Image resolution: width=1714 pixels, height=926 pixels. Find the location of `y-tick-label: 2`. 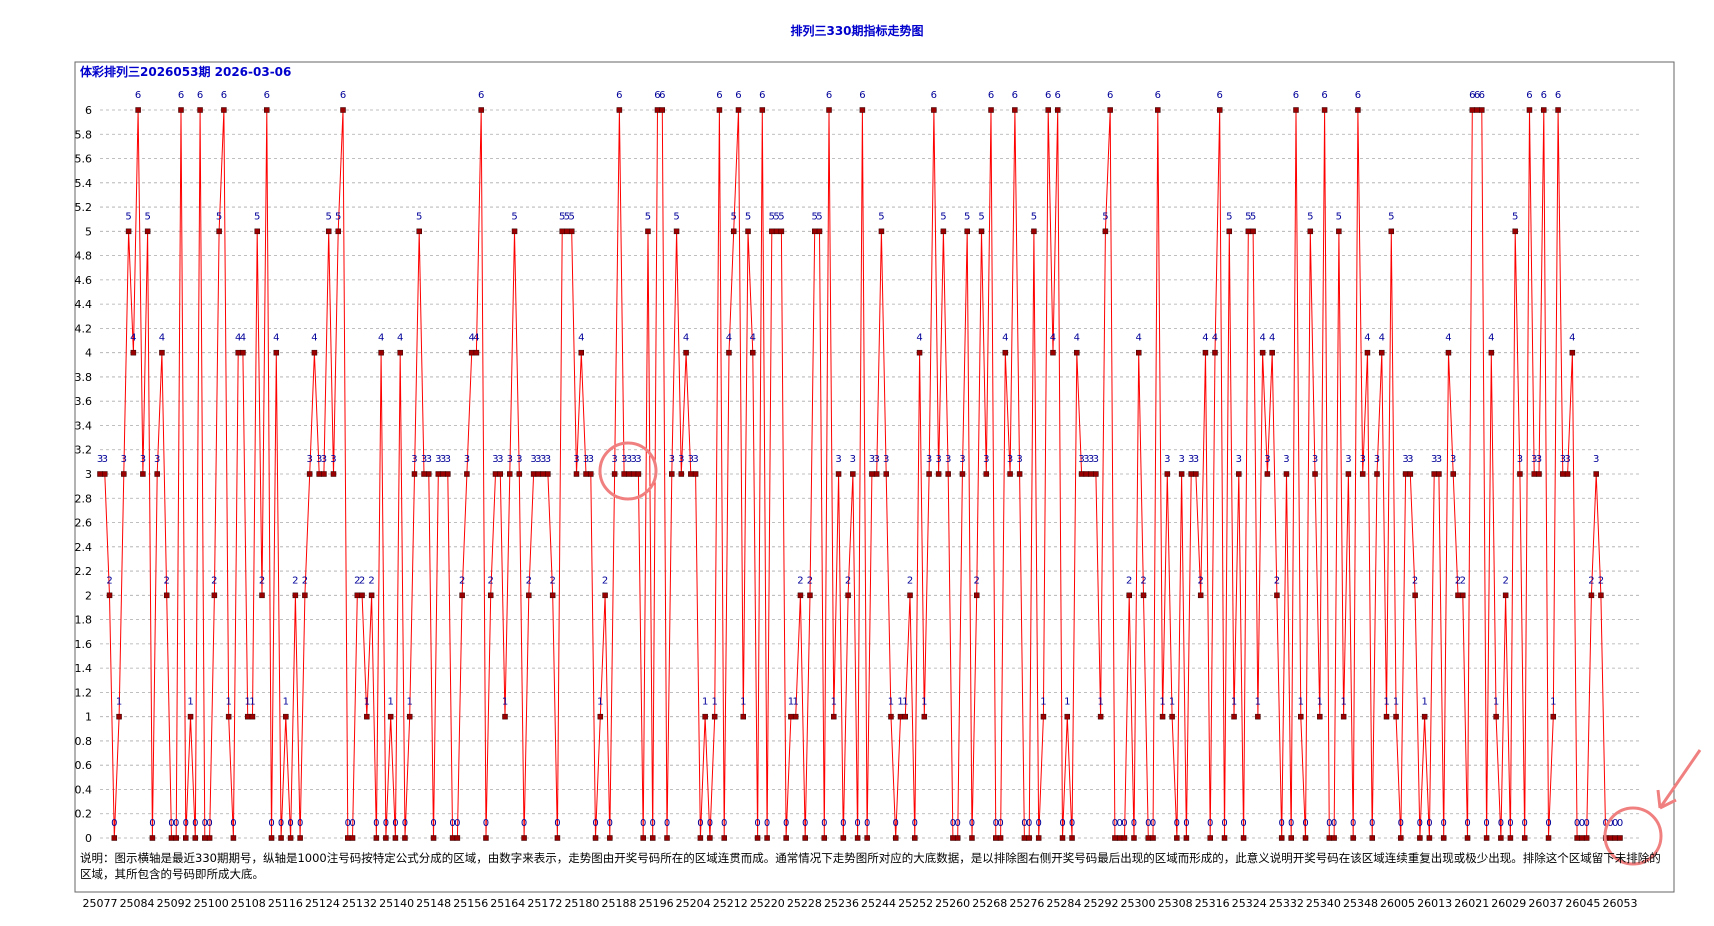

y-tick-label: 2 is located at coordinates (88, 595).